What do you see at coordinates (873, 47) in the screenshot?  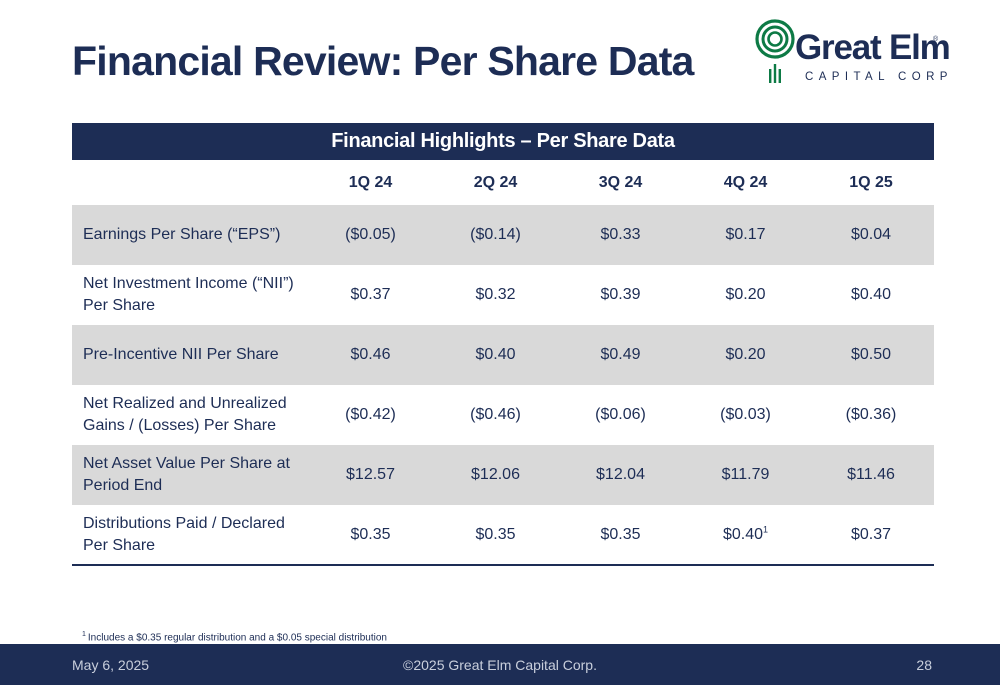 I see `logo-name: Great Elm` at bounding box center [873, 47].